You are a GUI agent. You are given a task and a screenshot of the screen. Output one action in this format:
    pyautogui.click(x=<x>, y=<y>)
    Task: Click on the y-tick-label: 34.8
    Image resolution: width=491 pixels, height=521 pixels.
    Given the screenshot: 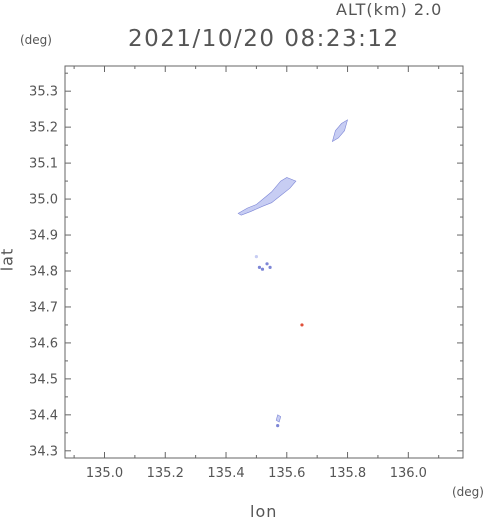 What is the action you would take?
    pyautogui.click(x=43, y=271)
    